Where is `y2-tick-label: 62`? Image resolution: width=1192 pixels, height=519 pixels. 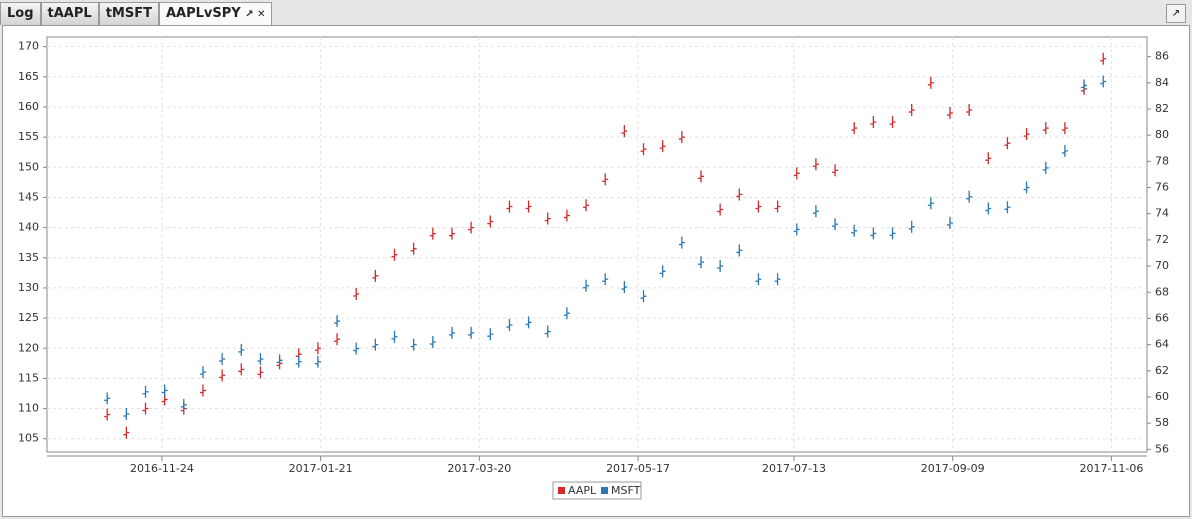
y2-tick-label: 62 is located at coordinates (1162, 370).